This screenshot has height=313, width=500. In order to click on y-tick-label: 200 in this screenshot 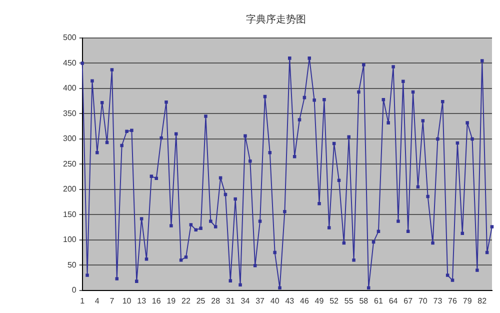, I will do `click(69, 189)`.